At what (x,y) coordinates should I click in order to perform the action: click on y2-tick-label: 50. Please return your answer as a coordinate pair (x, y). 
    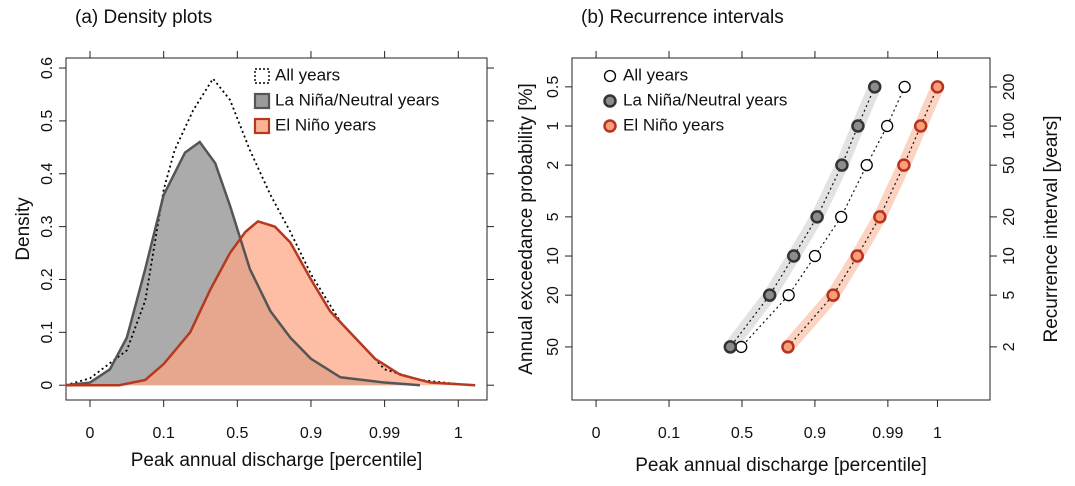
    Looking at the image, I should click on (1009, 165).